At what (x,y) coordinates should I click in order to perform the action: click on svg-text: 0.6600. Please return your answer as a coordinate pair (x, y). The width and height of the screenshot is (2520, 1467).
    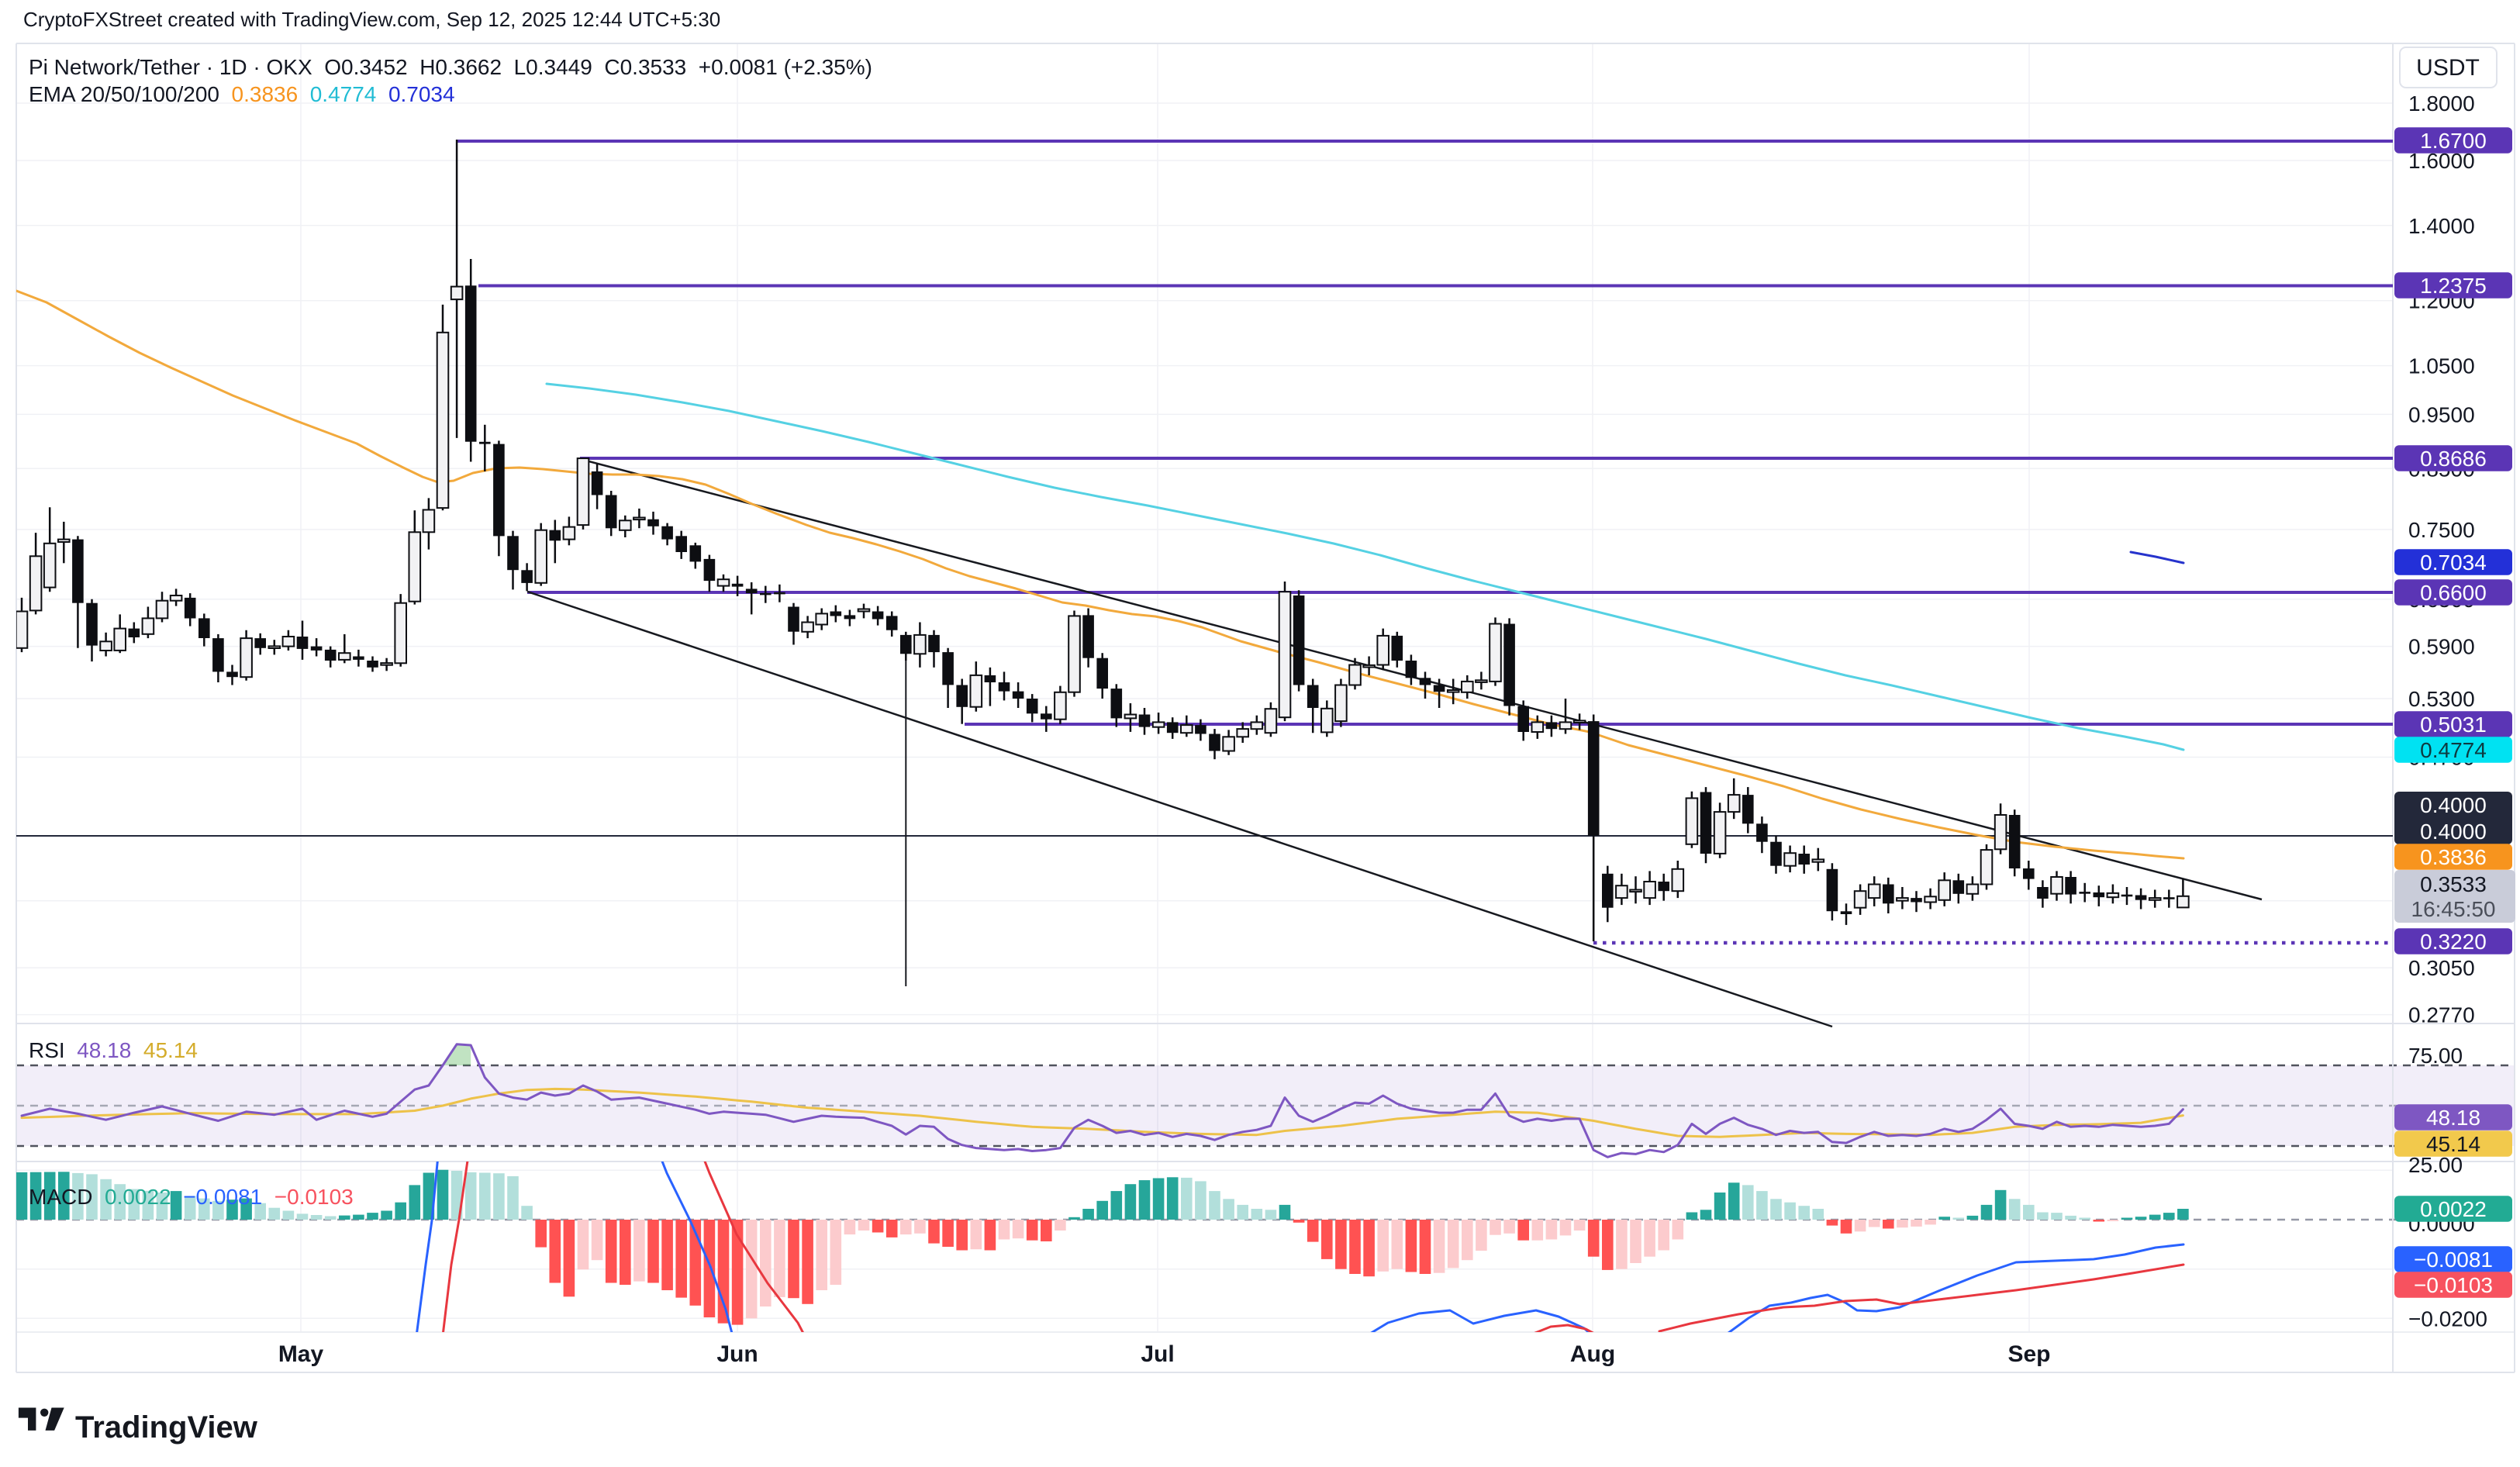
    Looking at the image, I should click on (2453, 593).